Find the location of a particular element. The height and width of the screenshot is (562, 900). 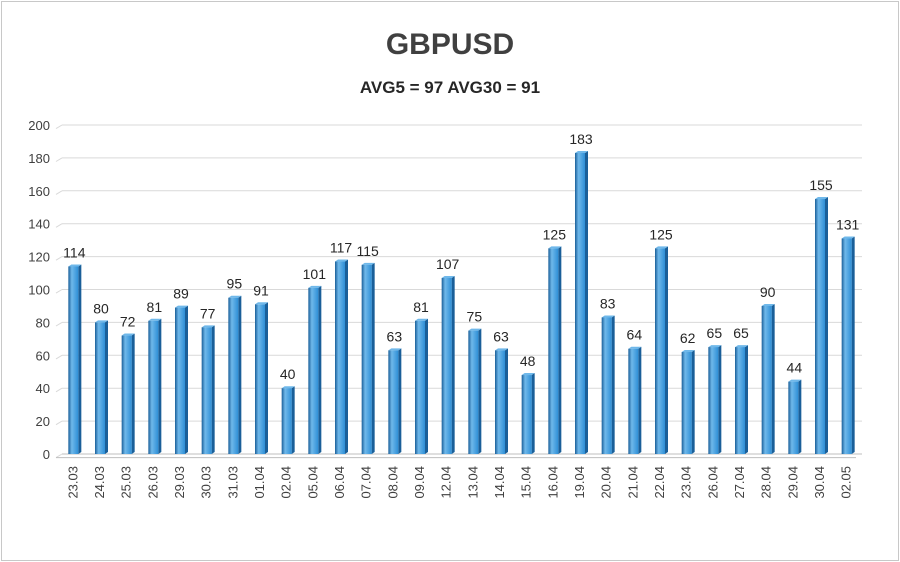

x-tick-label: 02.04 is located at coordinates (286, 482).